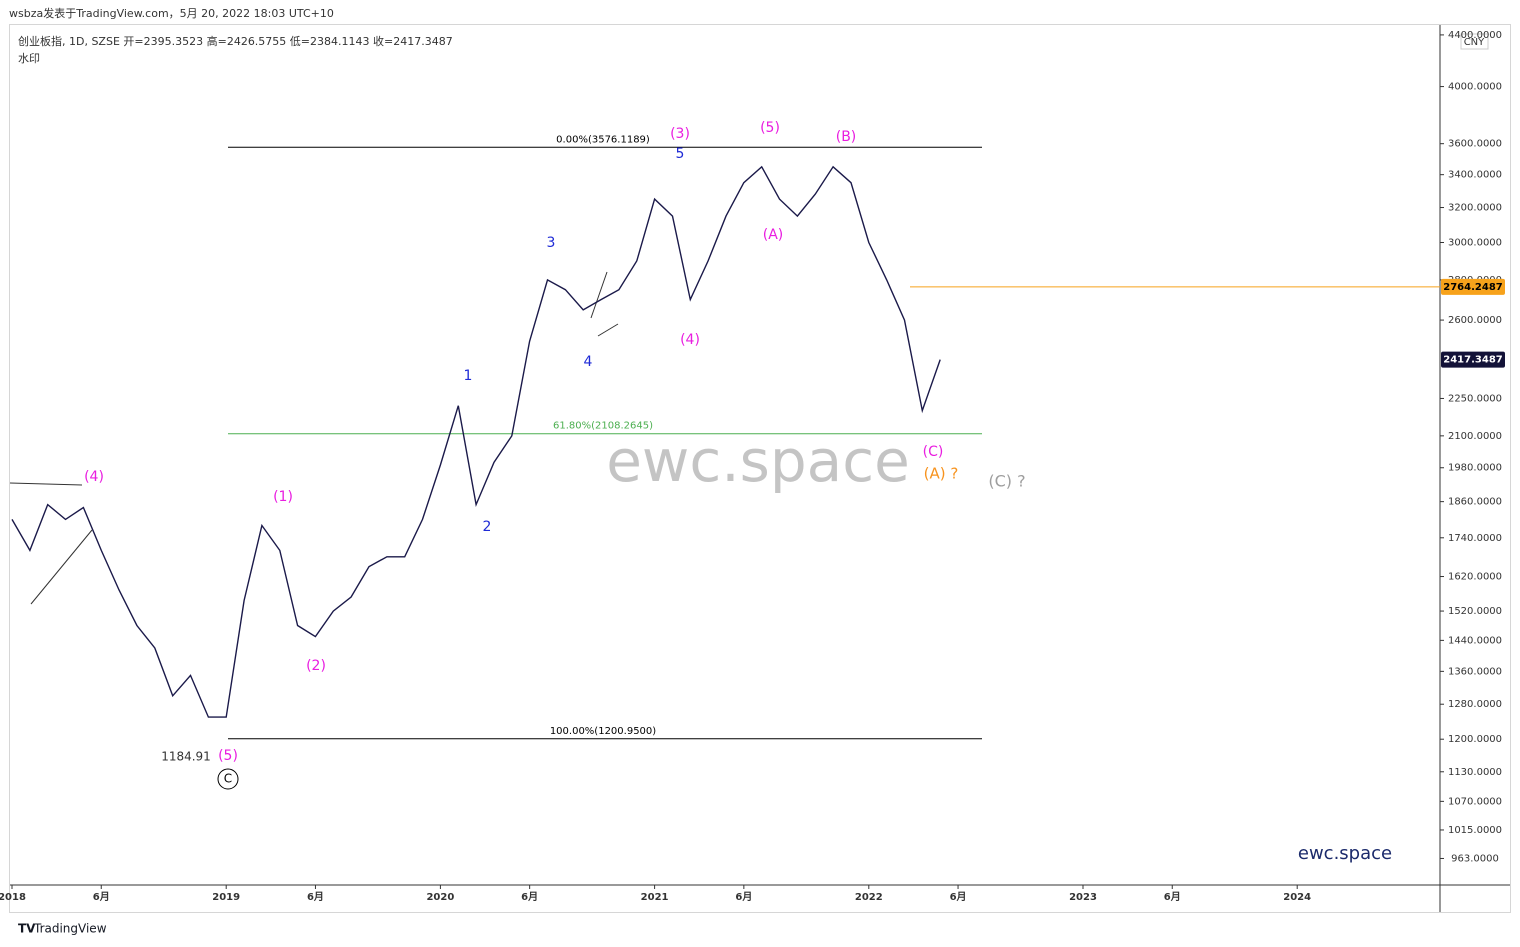  What do you see at coordinates (603, 426) in the screenshot?
I see `fib-label: 61.80%(2108.2645)` at bounding box center [603, 426].